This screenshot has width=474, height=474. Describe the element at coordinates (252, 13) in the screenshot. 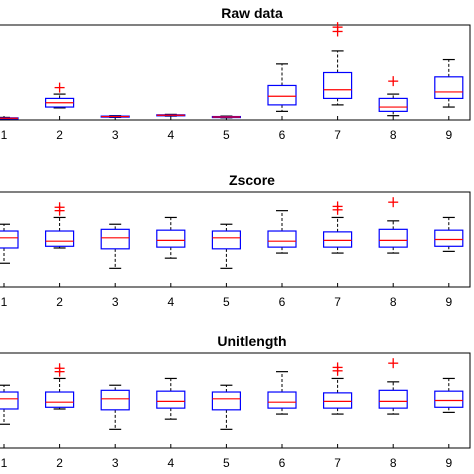

I see `panel-title: Raw data` at that location.